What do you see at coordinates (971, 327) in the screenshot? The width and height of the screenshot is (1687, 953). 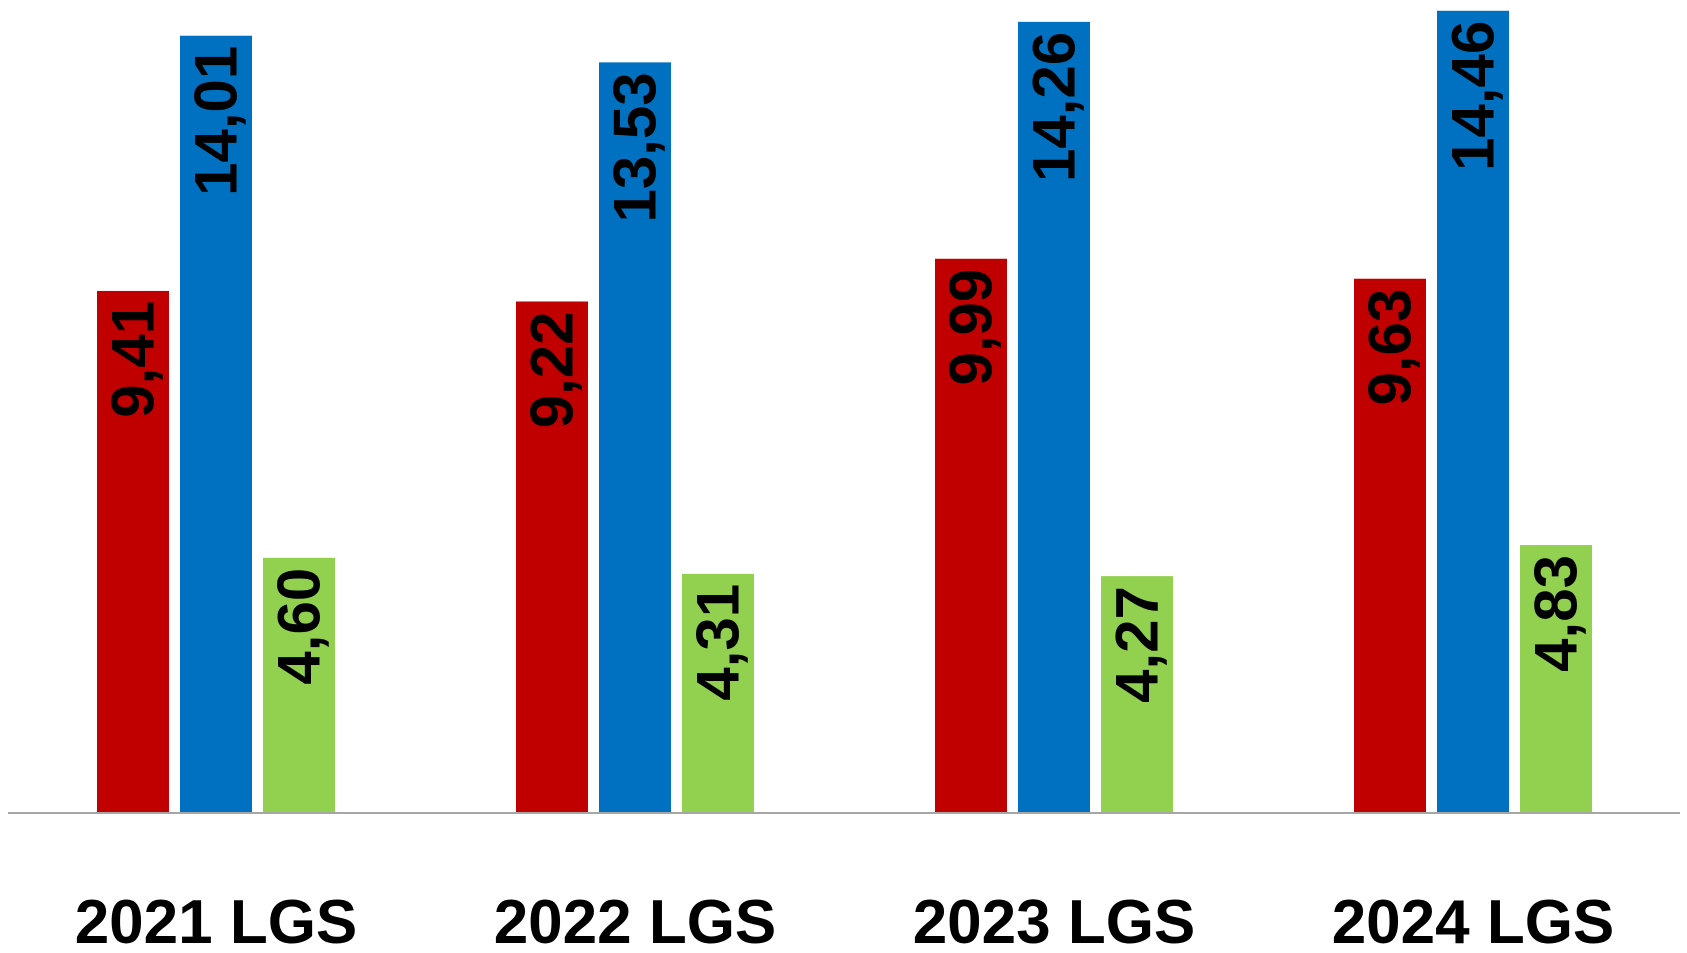 I see `data-label: 9,99` at bounding box center [971, 327].